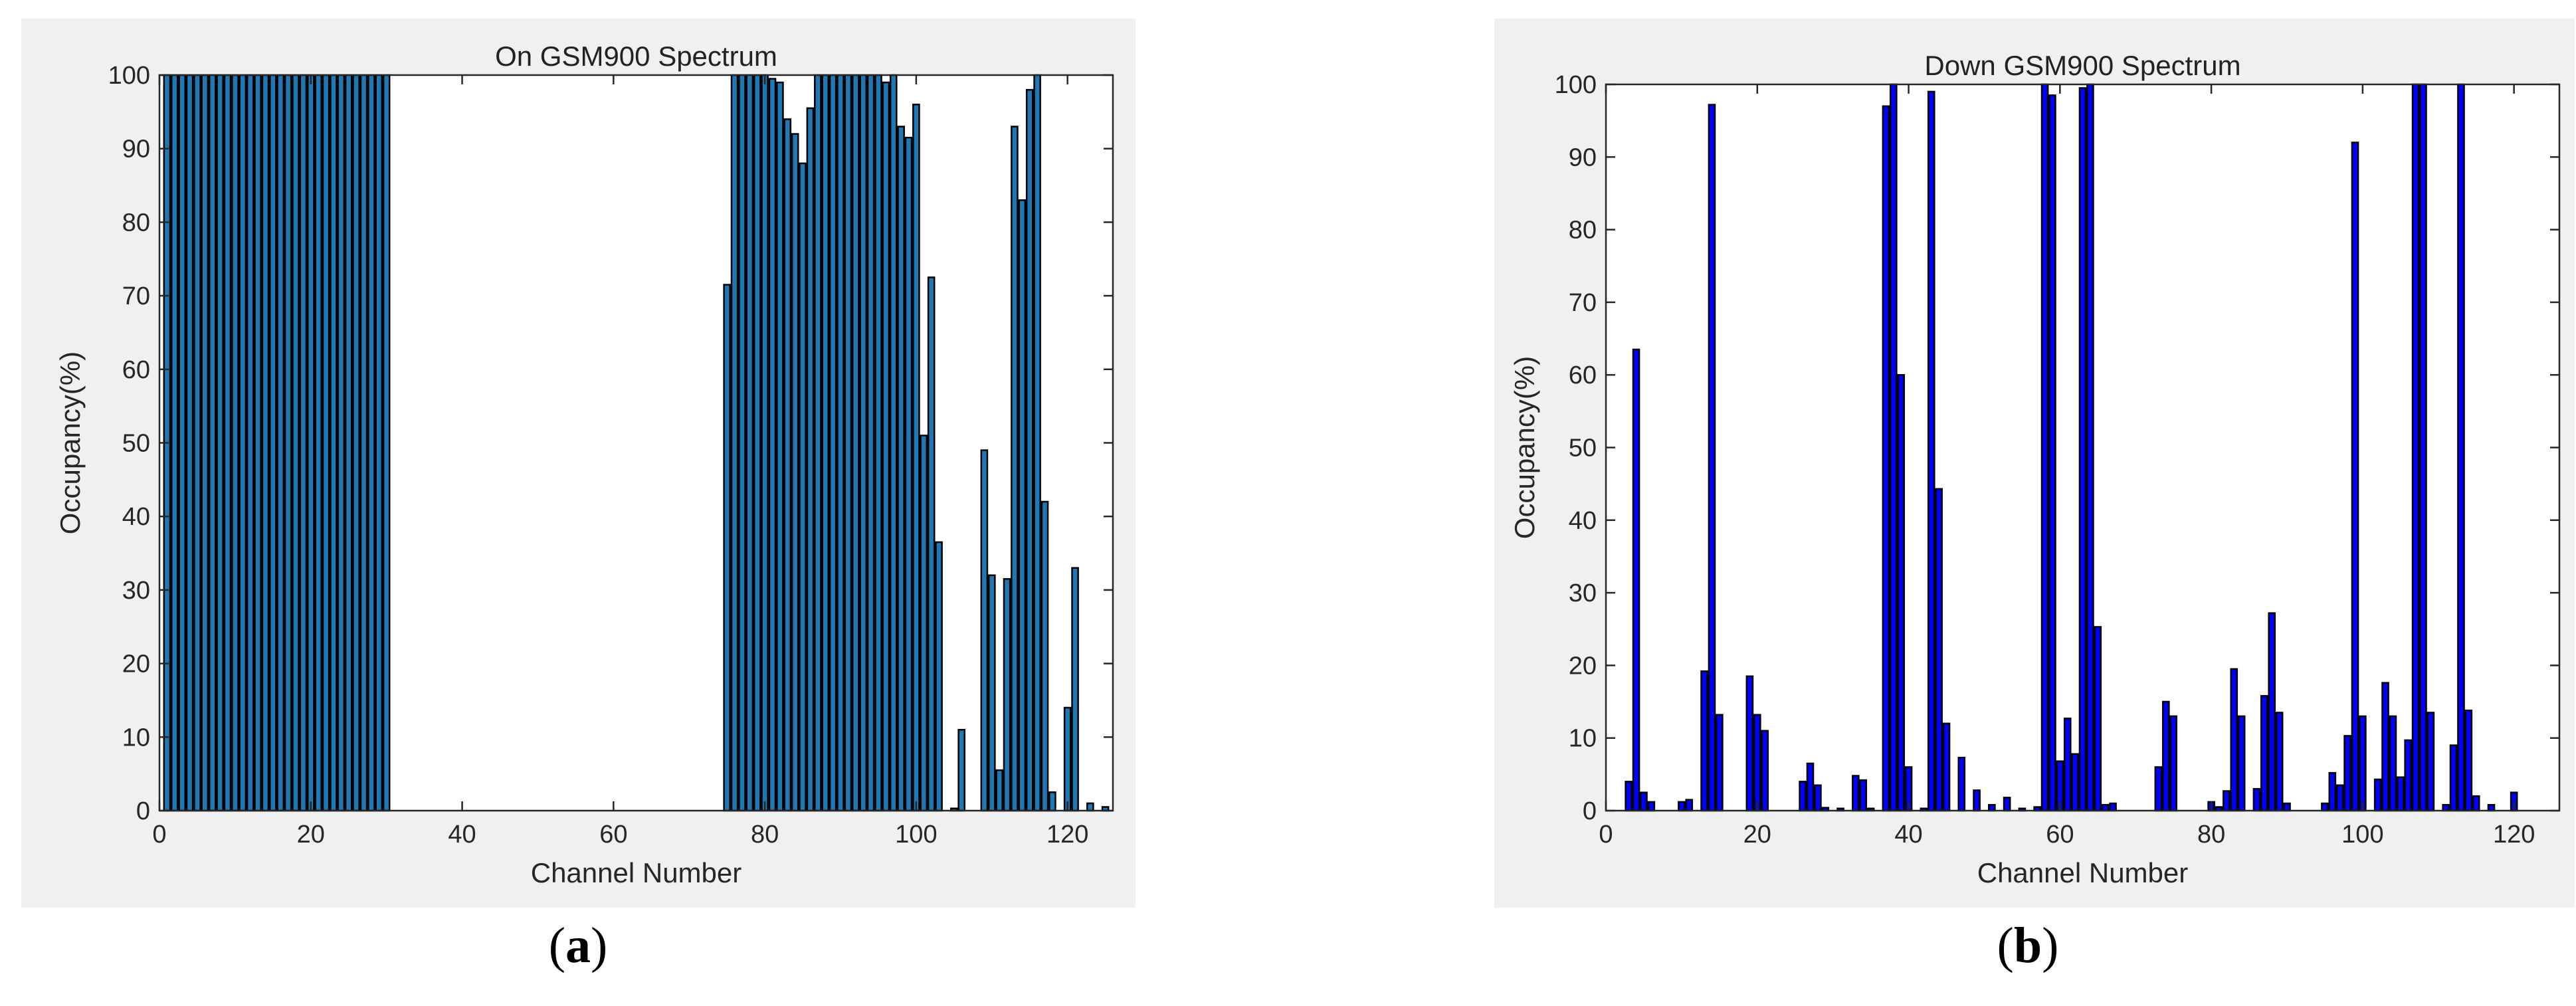 The image size is (2576, 1006). Describe the element at coordinates (136, 370) in the screenshot. I see `y-tick-label: 60` at that location.